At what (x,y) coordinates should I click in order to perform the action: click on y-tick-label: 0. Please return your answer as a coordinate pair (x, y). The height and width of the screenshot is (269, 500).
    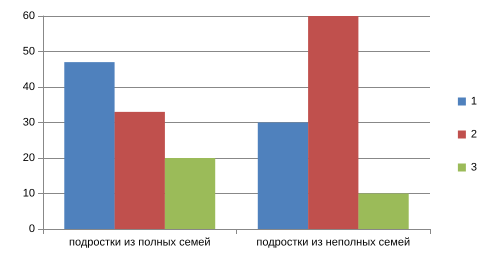
    Looking at the image, I should click on (31, 229).